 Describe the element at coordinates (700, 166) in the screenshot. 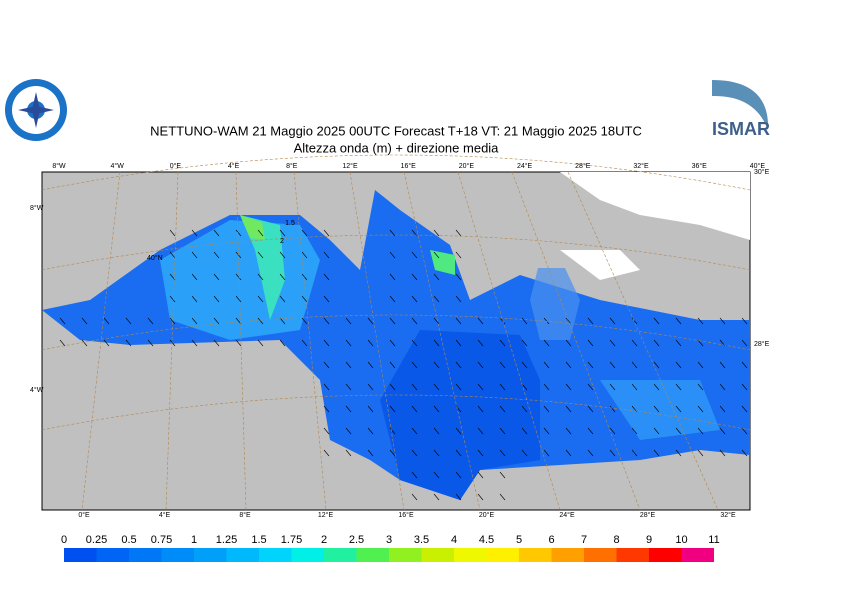

I see `graticule-label: 36°E` at that location.